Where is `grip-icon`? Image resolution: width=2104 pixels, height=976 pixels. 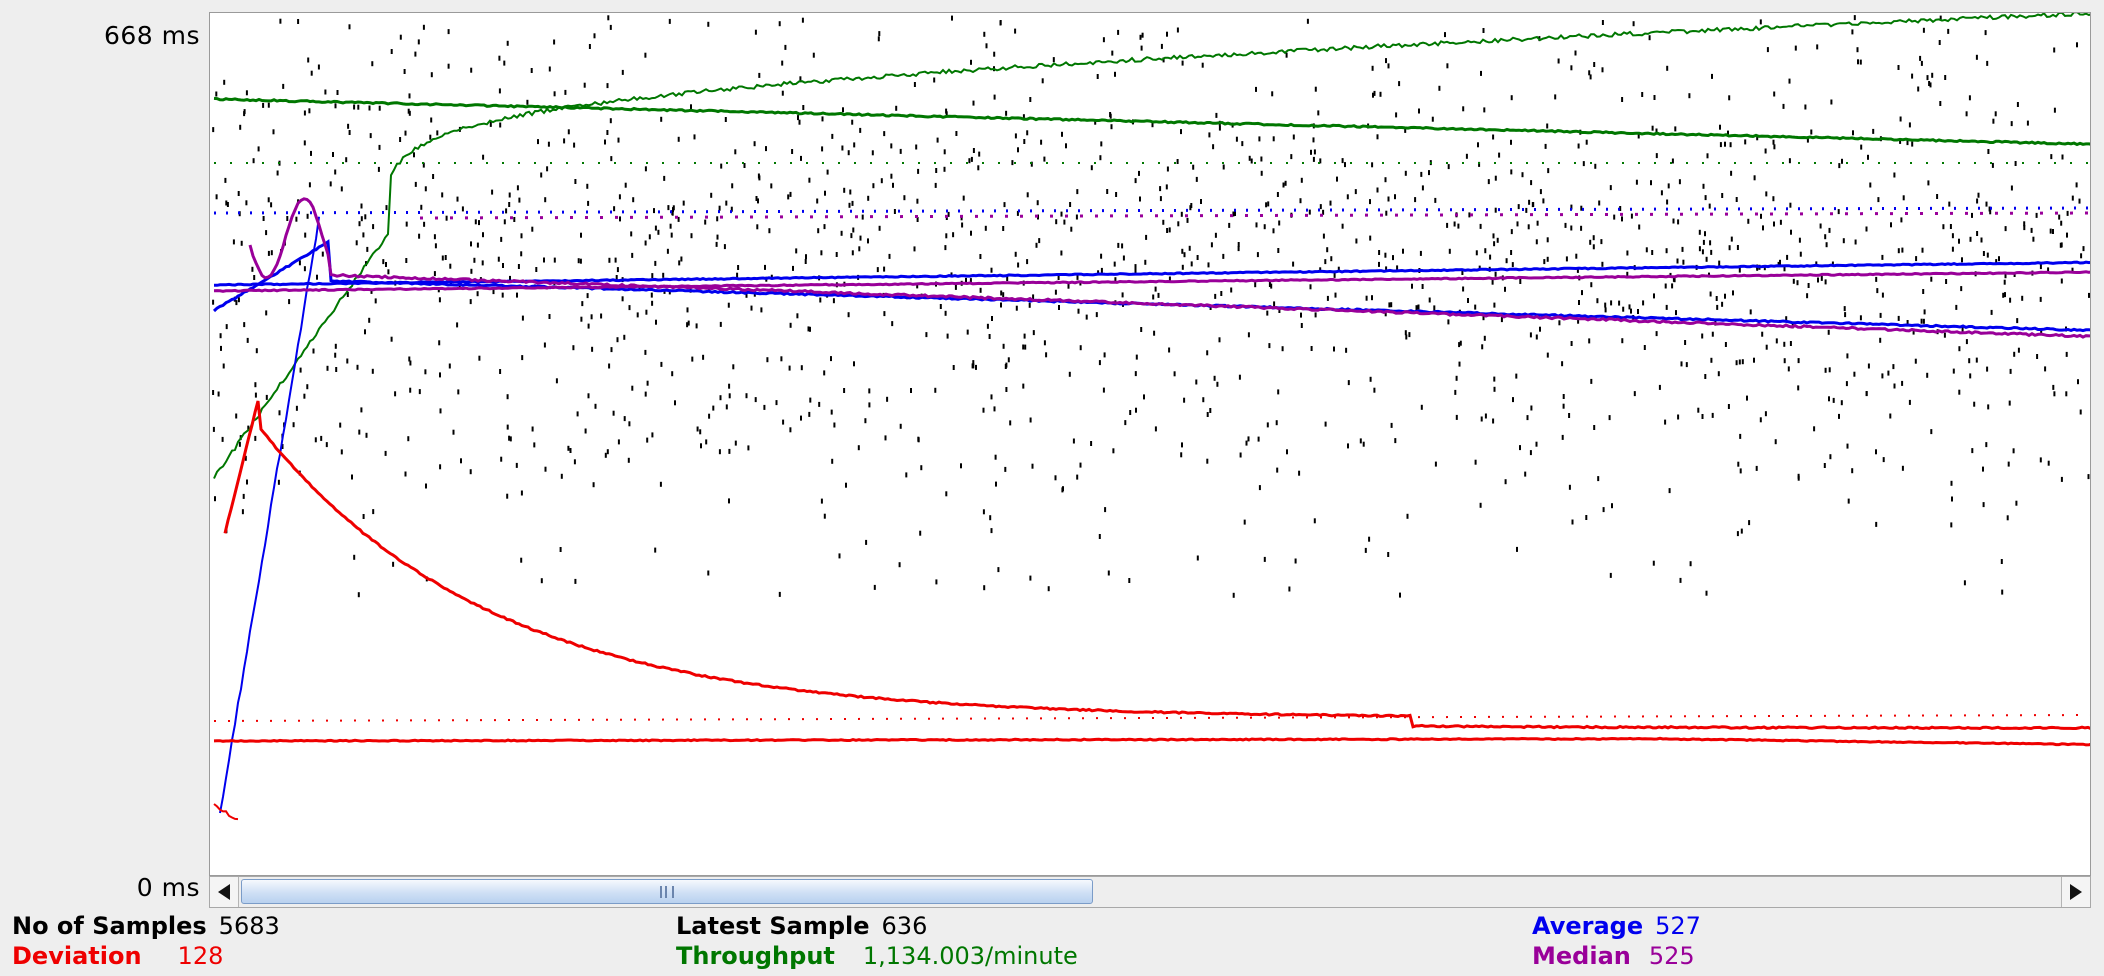 grip-icon is located at coordinates (667, 892).